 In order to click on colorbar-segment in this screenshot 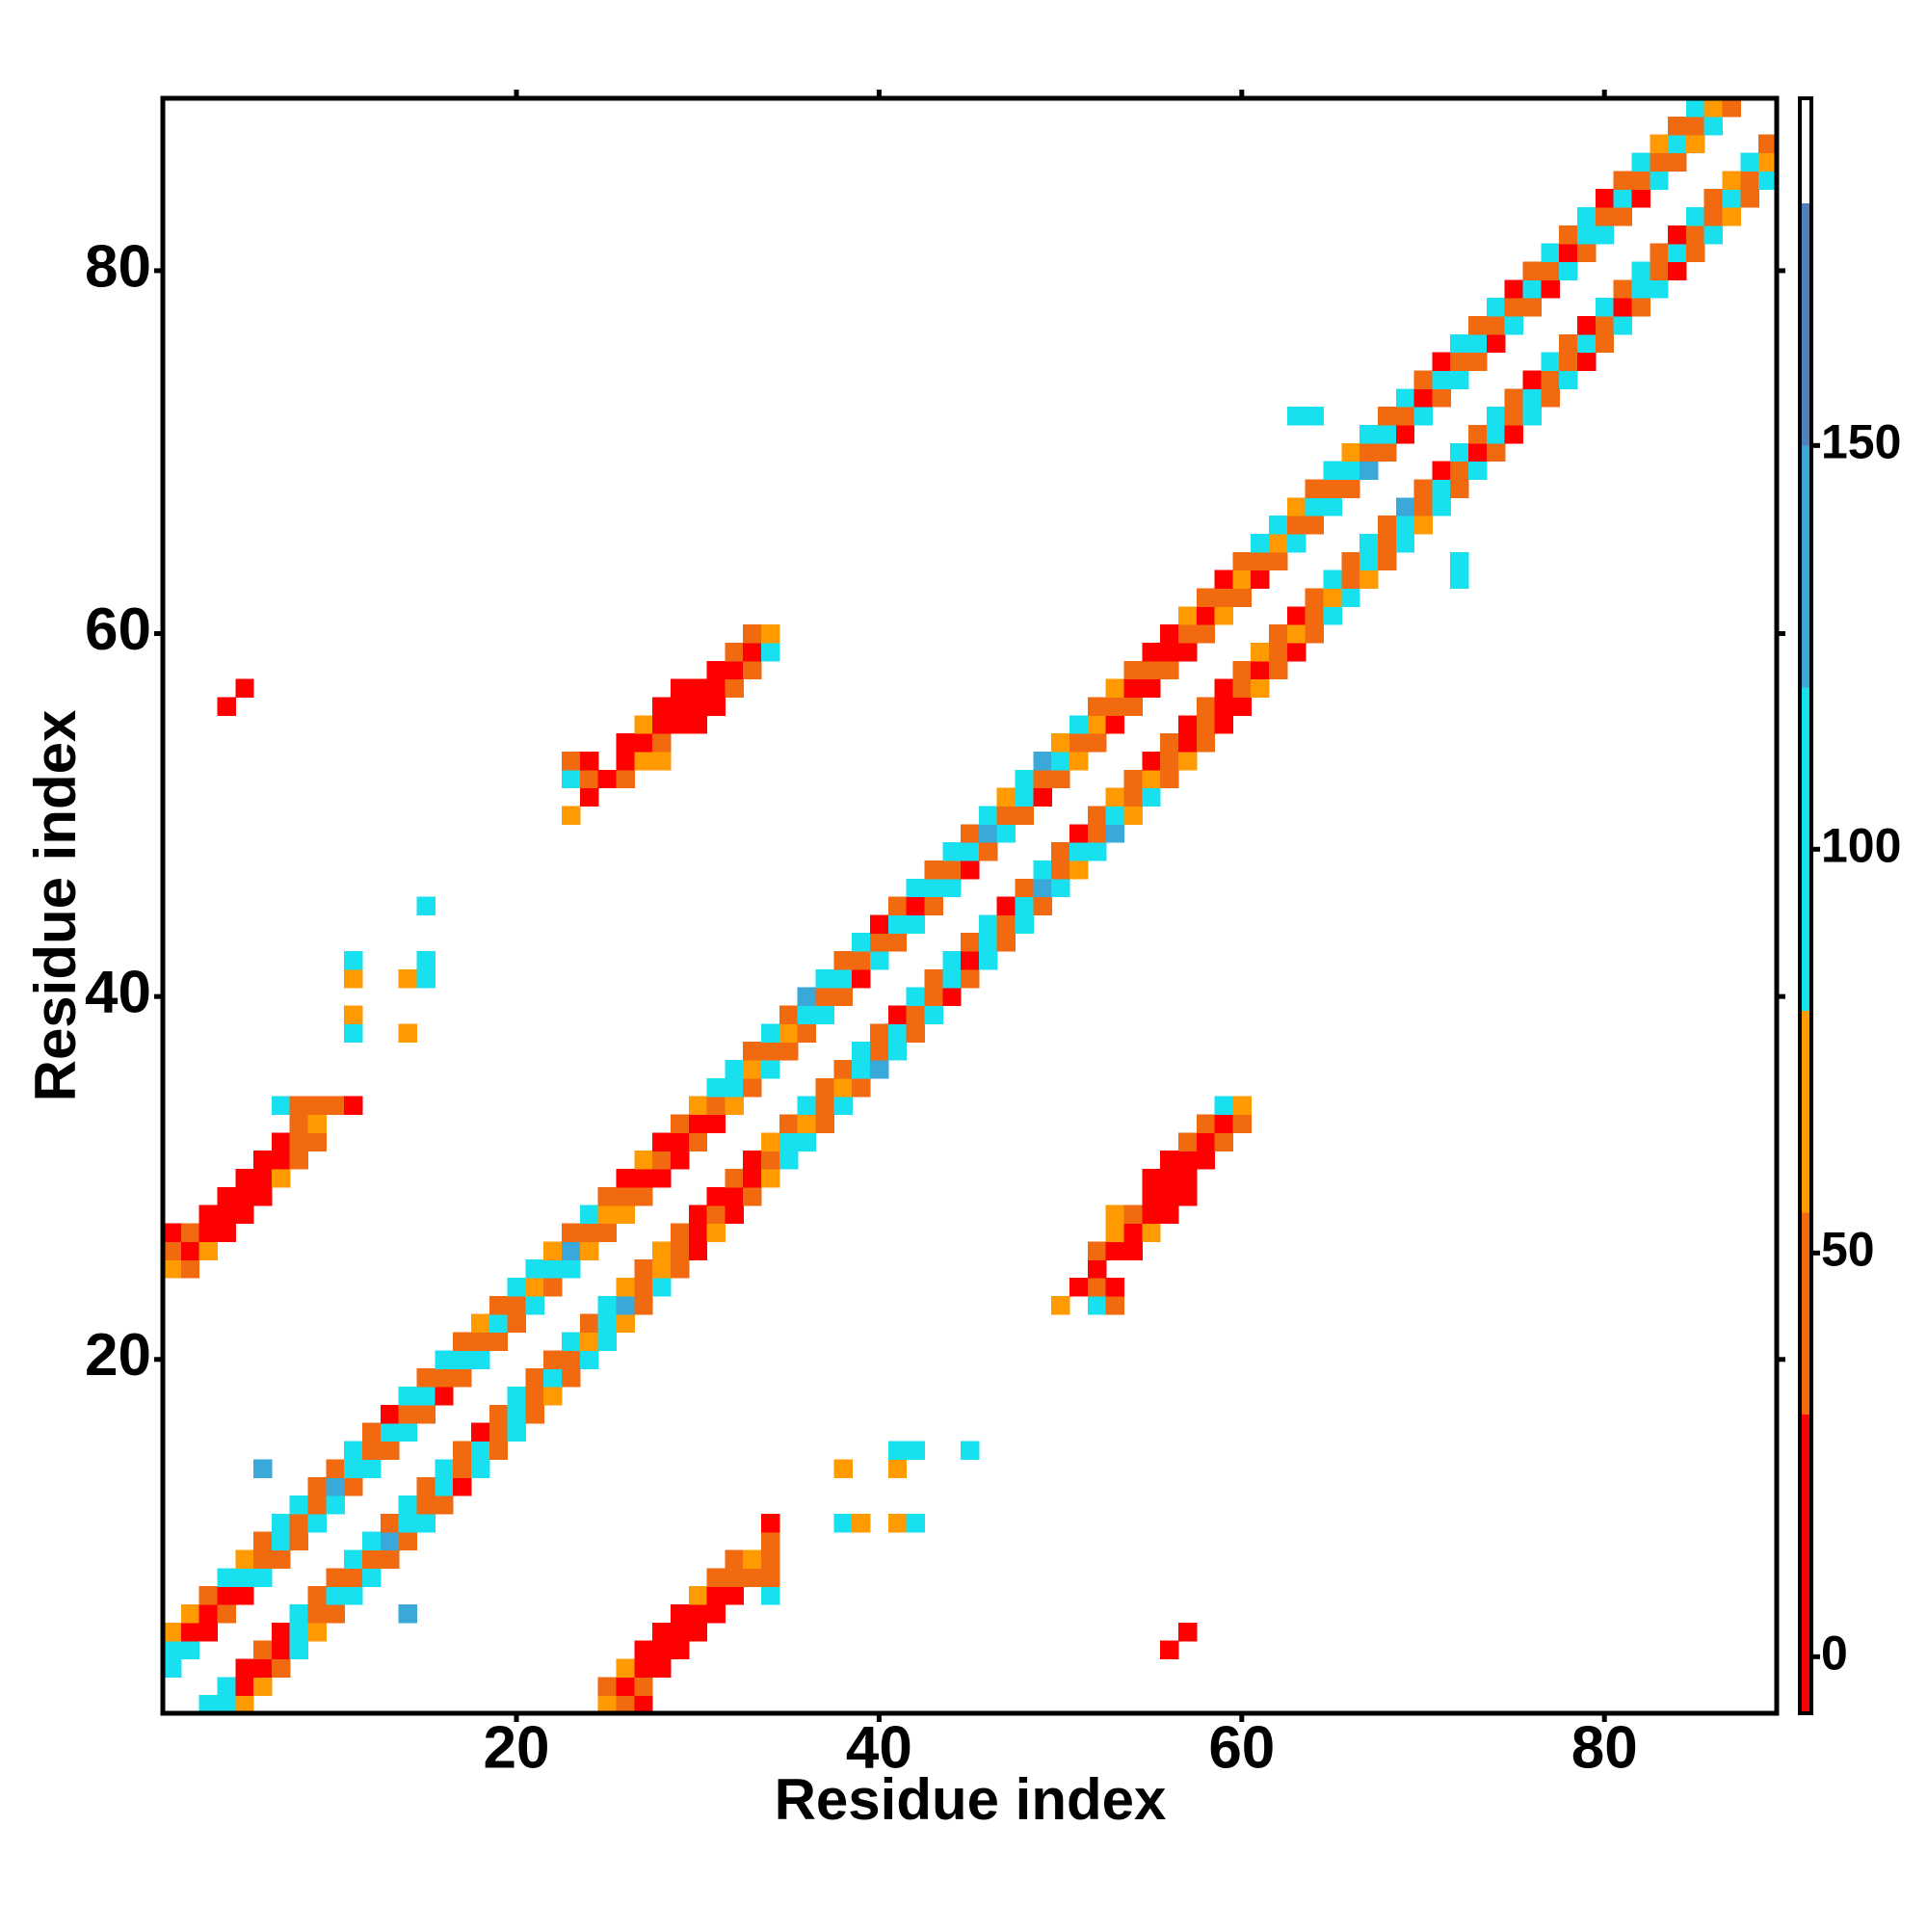, I will do `click(1805, 324)`.